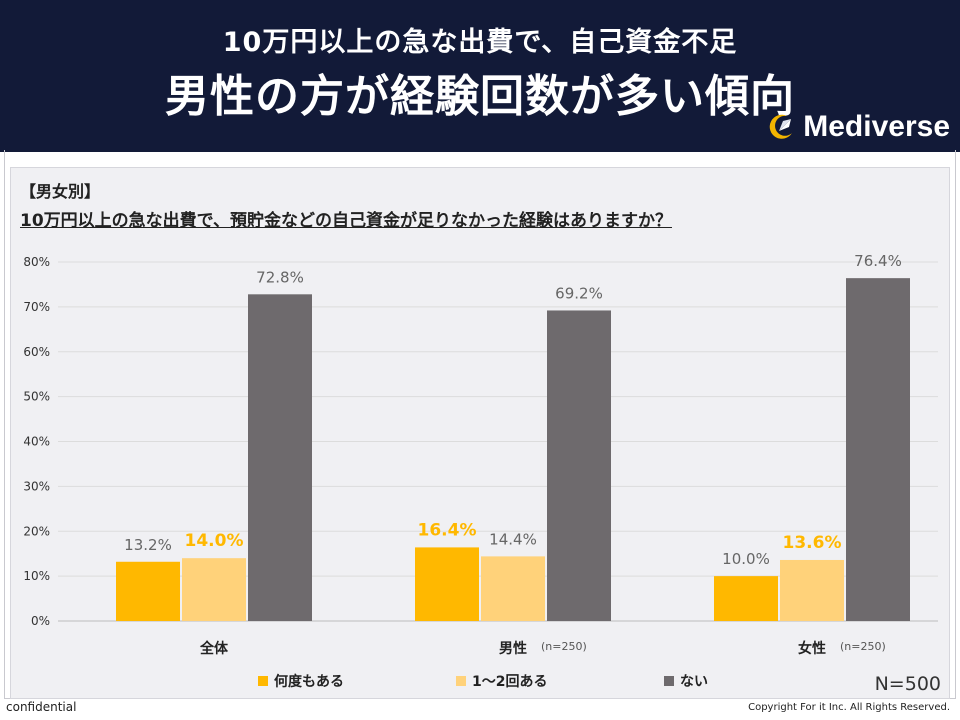  I want to click on confidential-label: confidential, so click(41, 707).